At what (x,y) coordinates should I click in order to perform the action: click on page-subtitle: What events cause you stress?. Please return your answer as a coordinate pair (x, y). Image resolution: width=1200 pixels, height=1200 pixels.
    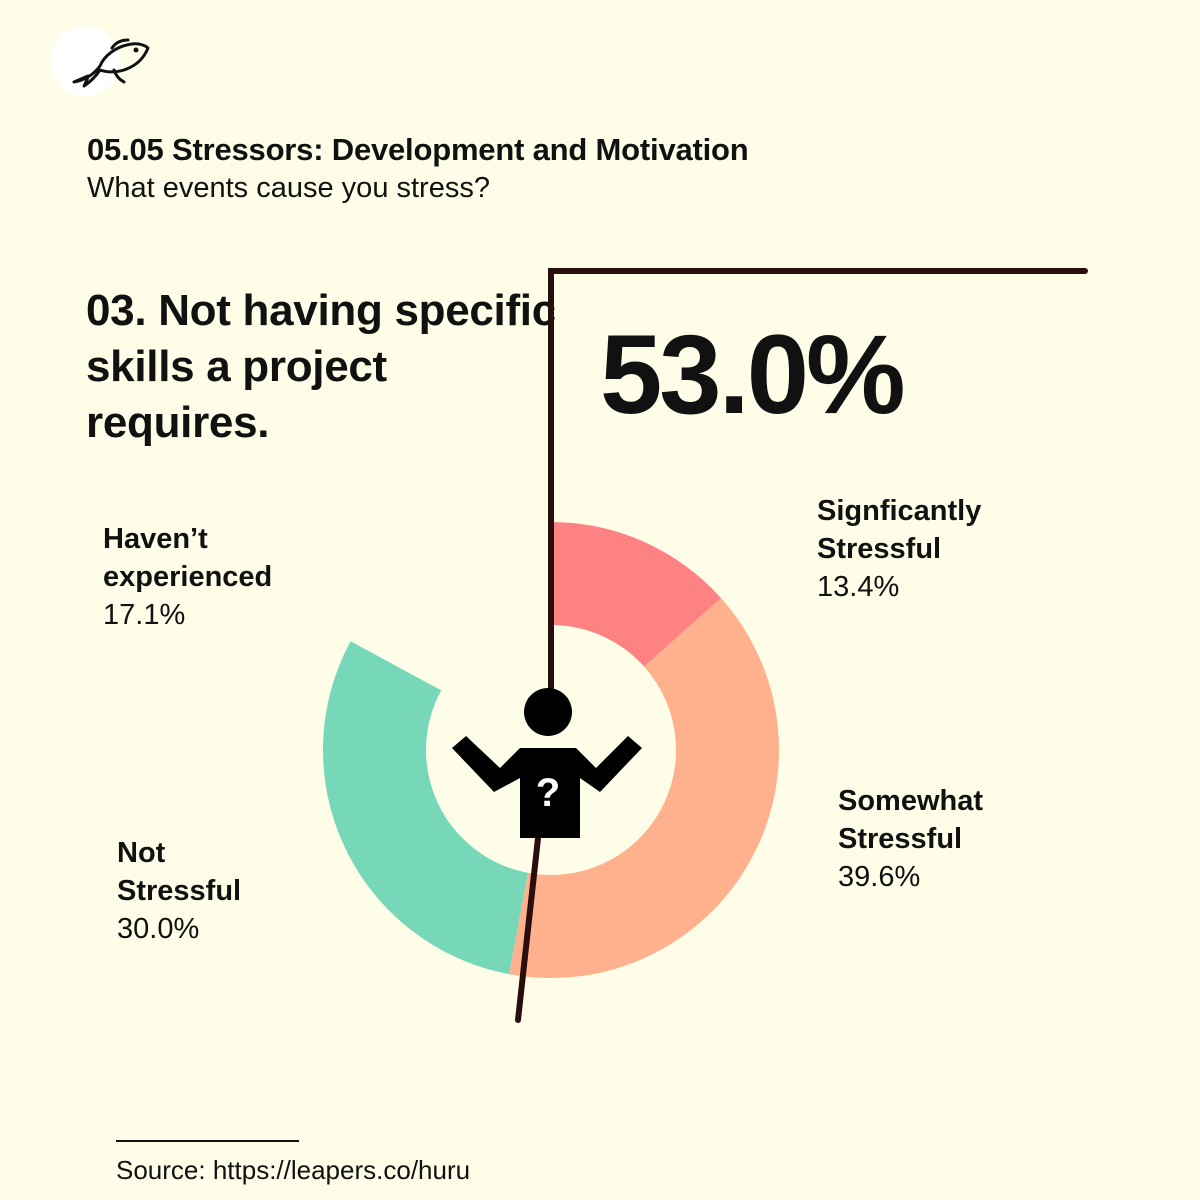
    Looking at the image, I should click on (288, 188).